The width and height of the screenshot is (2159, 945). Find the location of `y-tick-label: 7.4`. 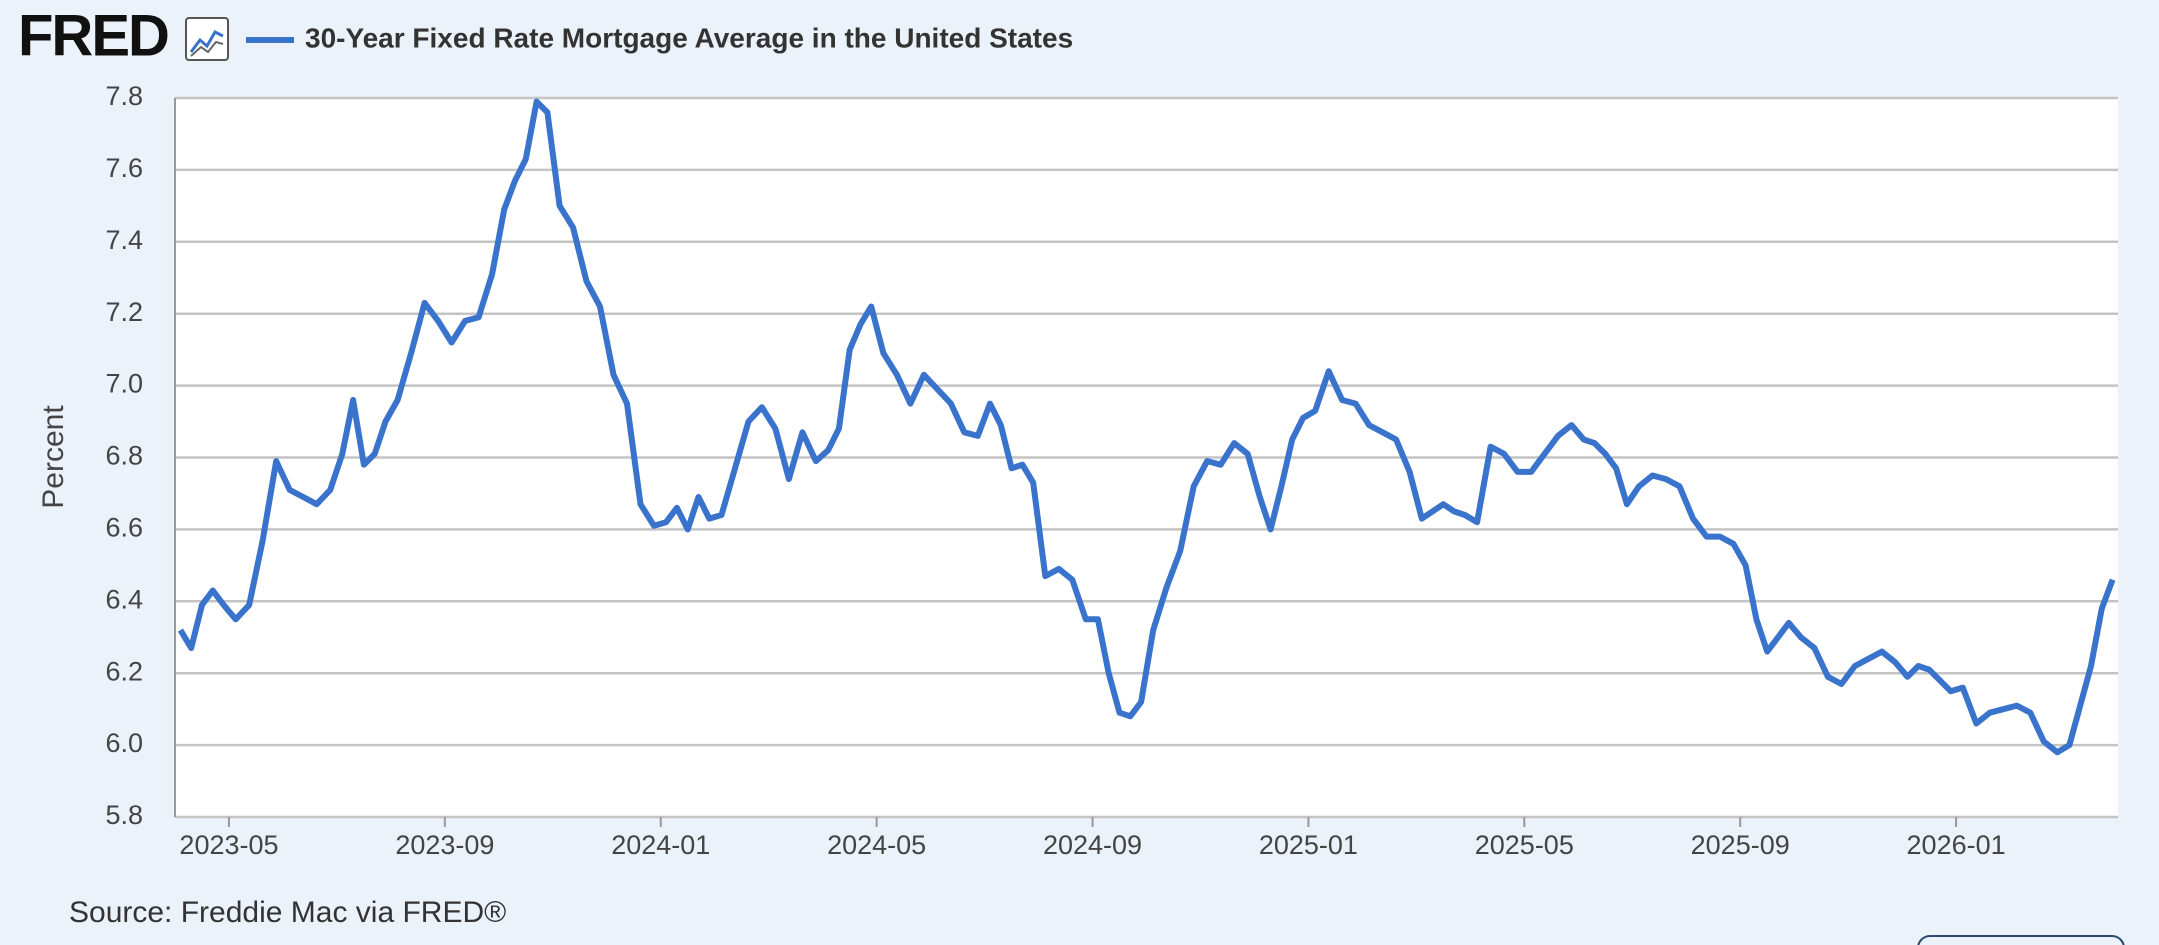

y-tick-label: 7.4 is located at coordinates (124, 240).